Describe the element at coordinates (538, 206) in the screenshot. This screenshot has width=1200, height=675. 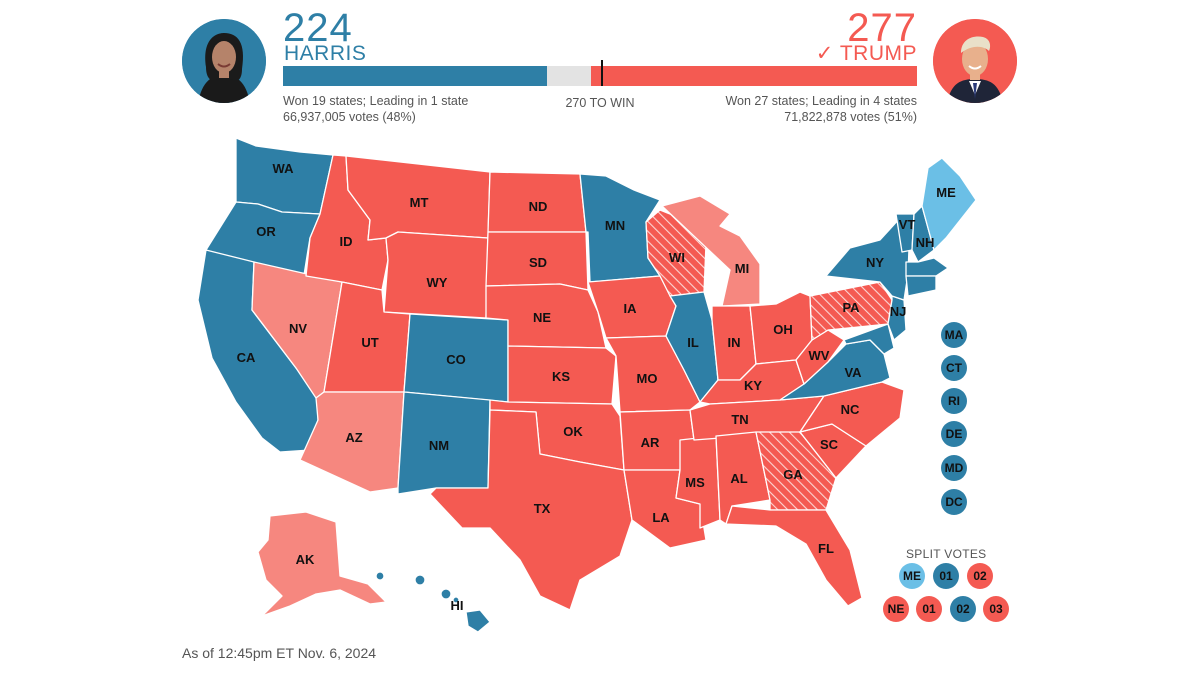
I see `label-ND: ND` at that location.